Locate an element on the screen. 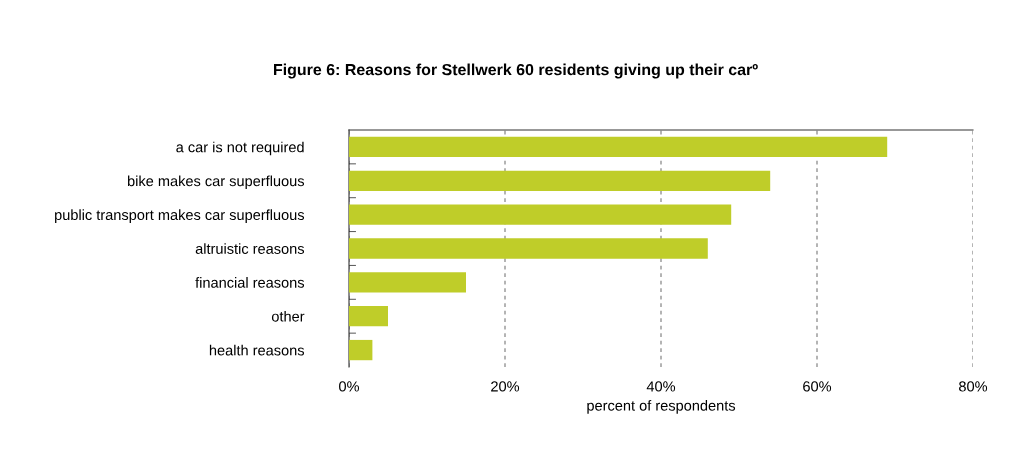 Image resolution: width=1031 pixels, height=450 pixels. y-tick-label: other is located at coordinates (288, 316).